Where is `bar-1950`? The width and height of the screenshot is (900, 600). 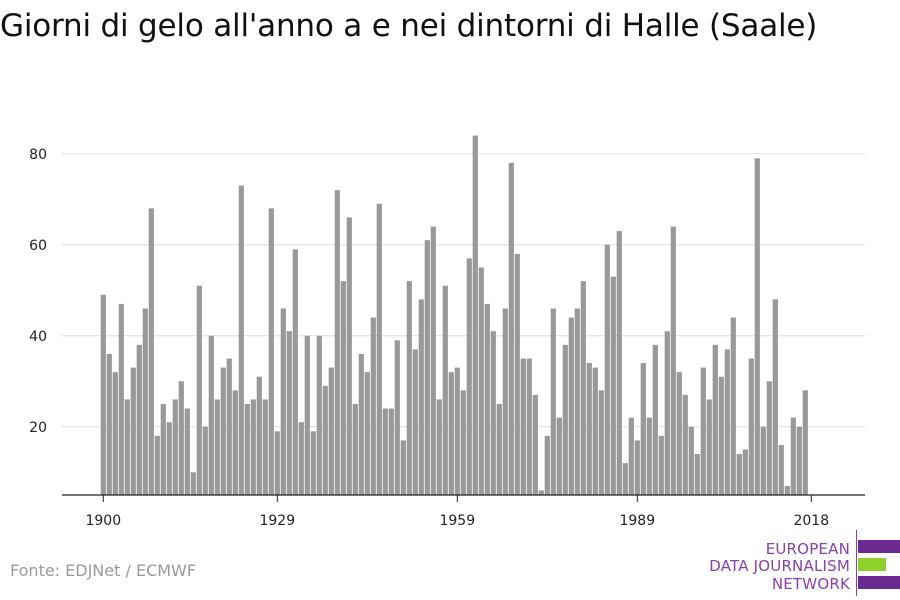
bar-1950 is located at coordinates (403, 467).